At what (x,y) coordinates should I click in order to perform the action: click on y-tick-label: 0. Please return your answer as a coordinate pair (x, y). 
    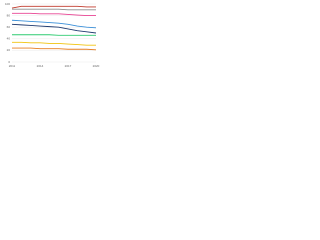
    Looking at the image, I should click on (9, 62).